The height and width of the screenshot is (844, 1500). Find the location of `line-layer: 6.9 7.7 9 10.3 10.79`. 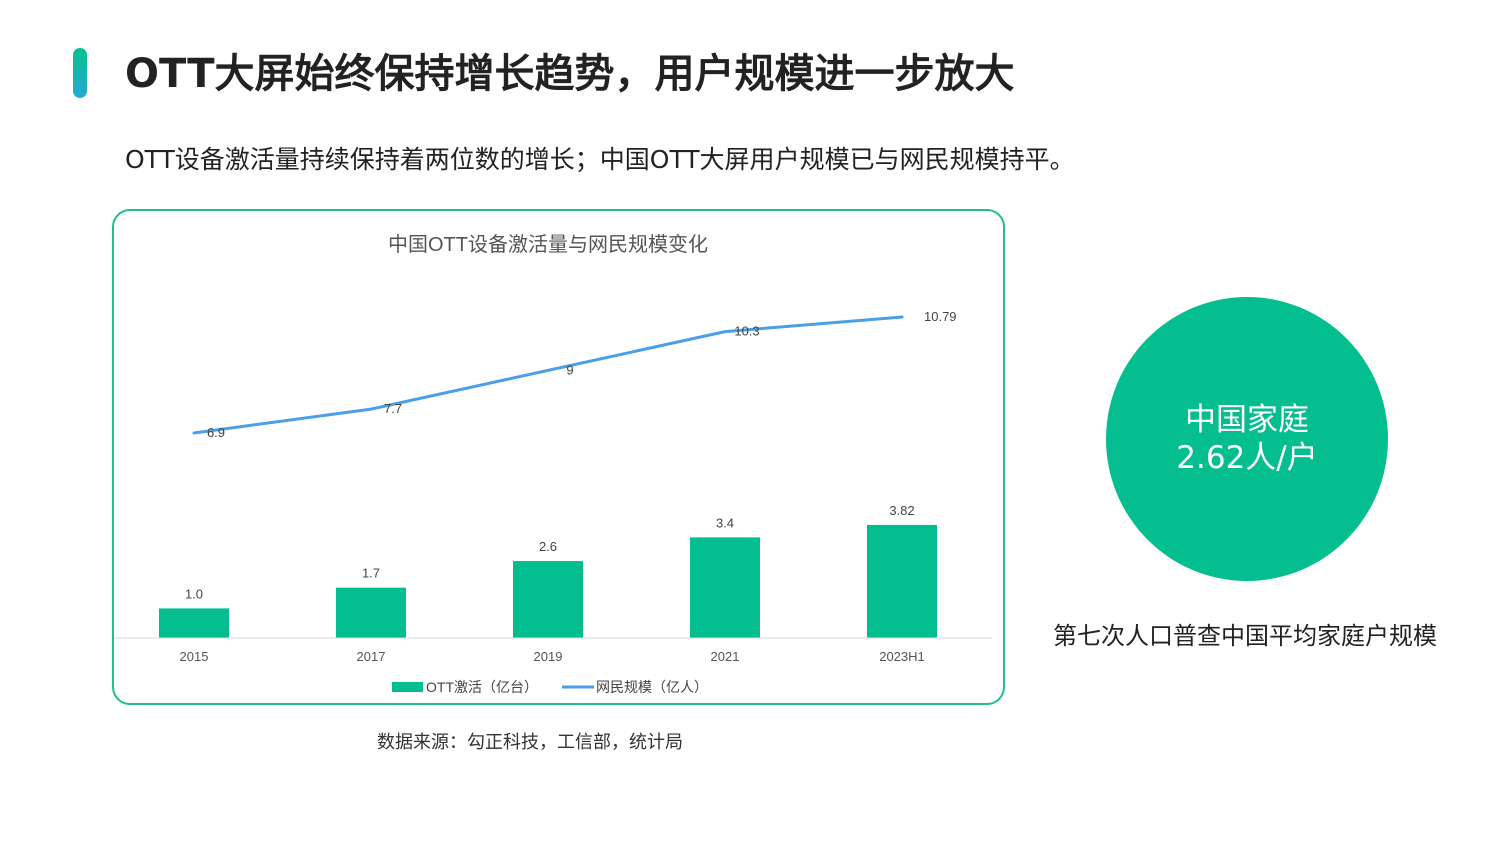

line-layer: 6.9 7.7 9 10.3 10.79 is located at coordinates (574, 374).